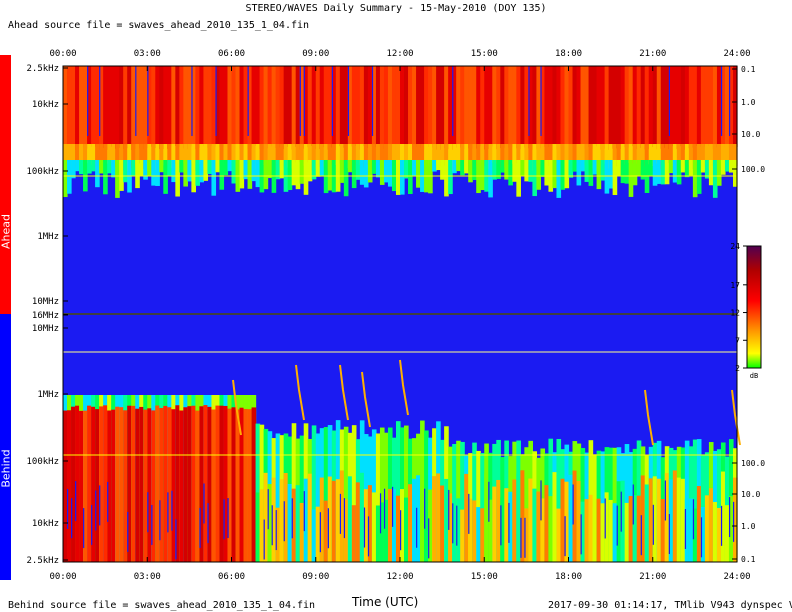 The width and height of the screenshot is (792, 612). I want to click on behind-right-tick-label: 0.1, so click(748, 559).